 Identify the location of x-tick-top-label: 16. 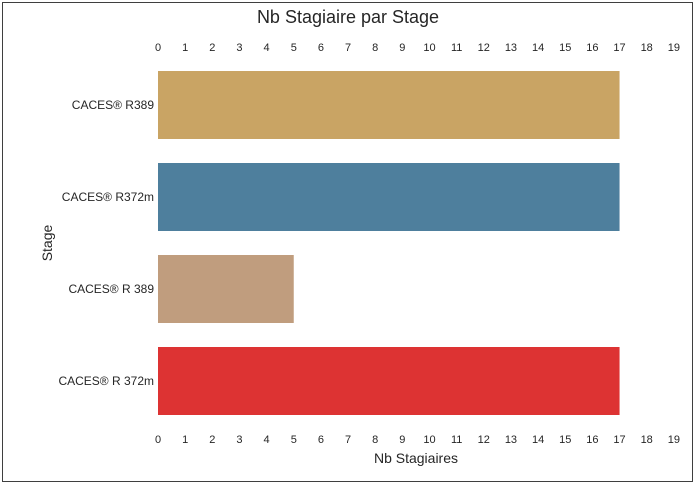
(592, 48).